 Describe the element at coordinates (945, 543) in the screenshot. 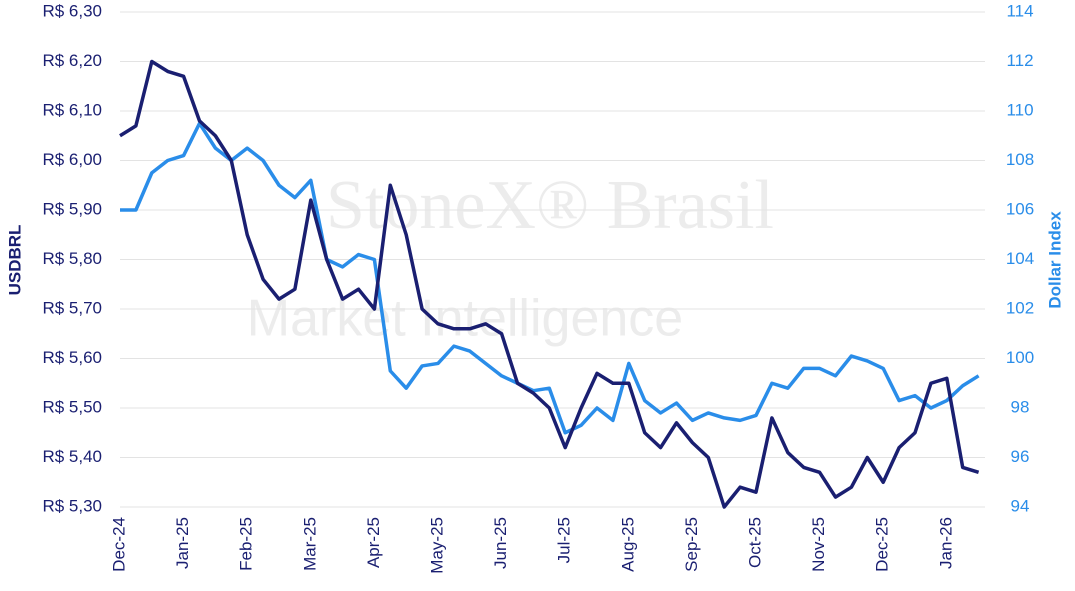

I see `x-tick-label: Jan-26` at that location.